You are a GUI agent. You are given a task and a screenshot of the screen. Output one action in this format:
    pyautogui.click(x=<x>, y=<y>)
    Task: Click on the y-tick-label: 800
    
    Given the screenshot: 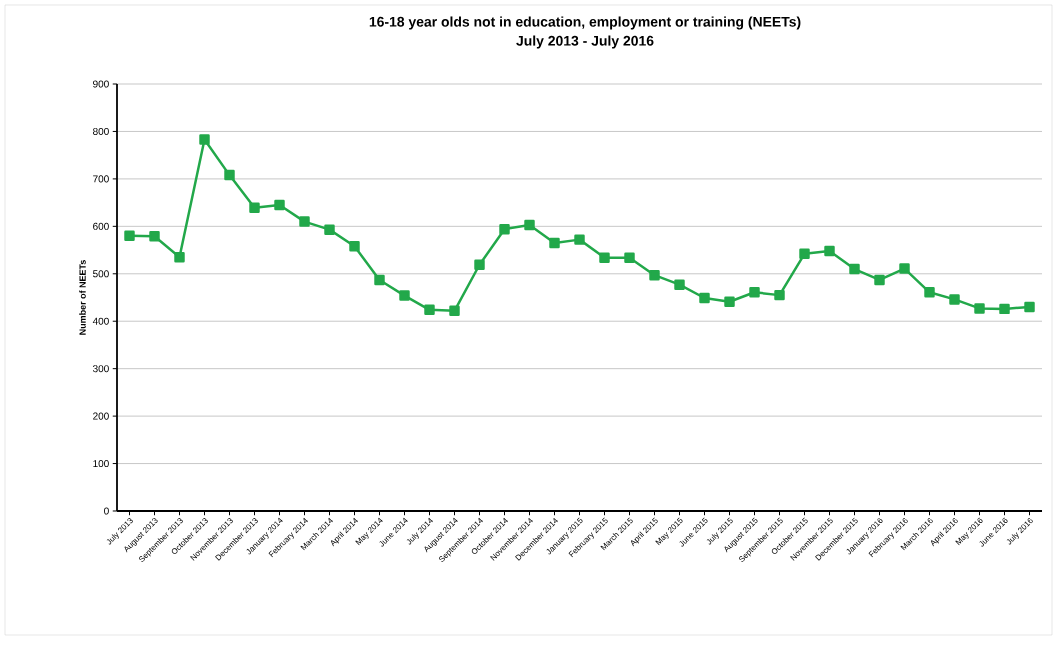 What is the action you would take?
    pyautogui.click(x=101, y=131)
    